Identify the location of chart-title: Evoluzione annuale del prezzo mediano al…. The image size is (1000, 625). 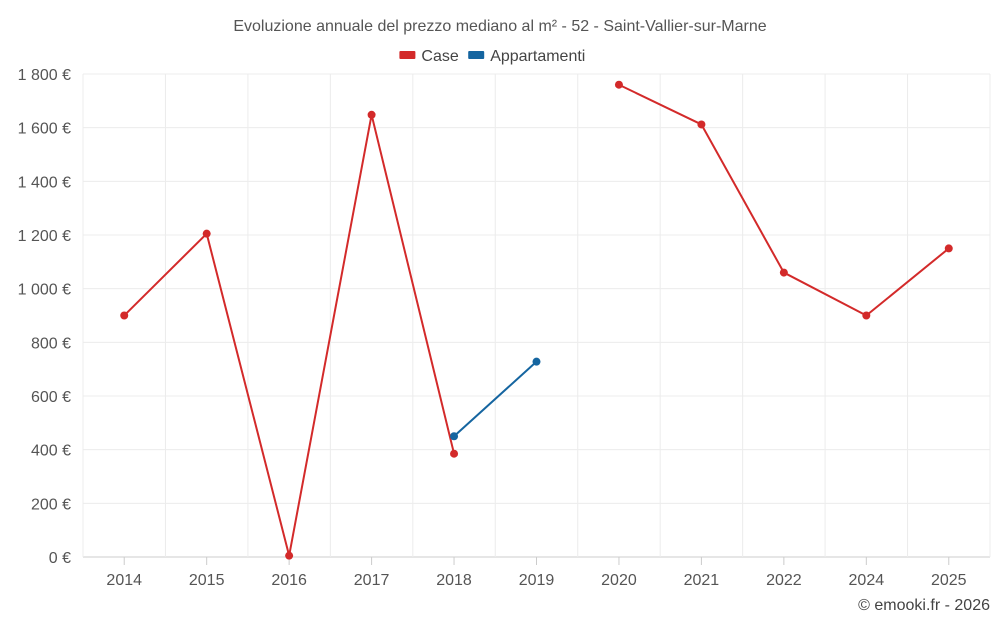
(499, 26).